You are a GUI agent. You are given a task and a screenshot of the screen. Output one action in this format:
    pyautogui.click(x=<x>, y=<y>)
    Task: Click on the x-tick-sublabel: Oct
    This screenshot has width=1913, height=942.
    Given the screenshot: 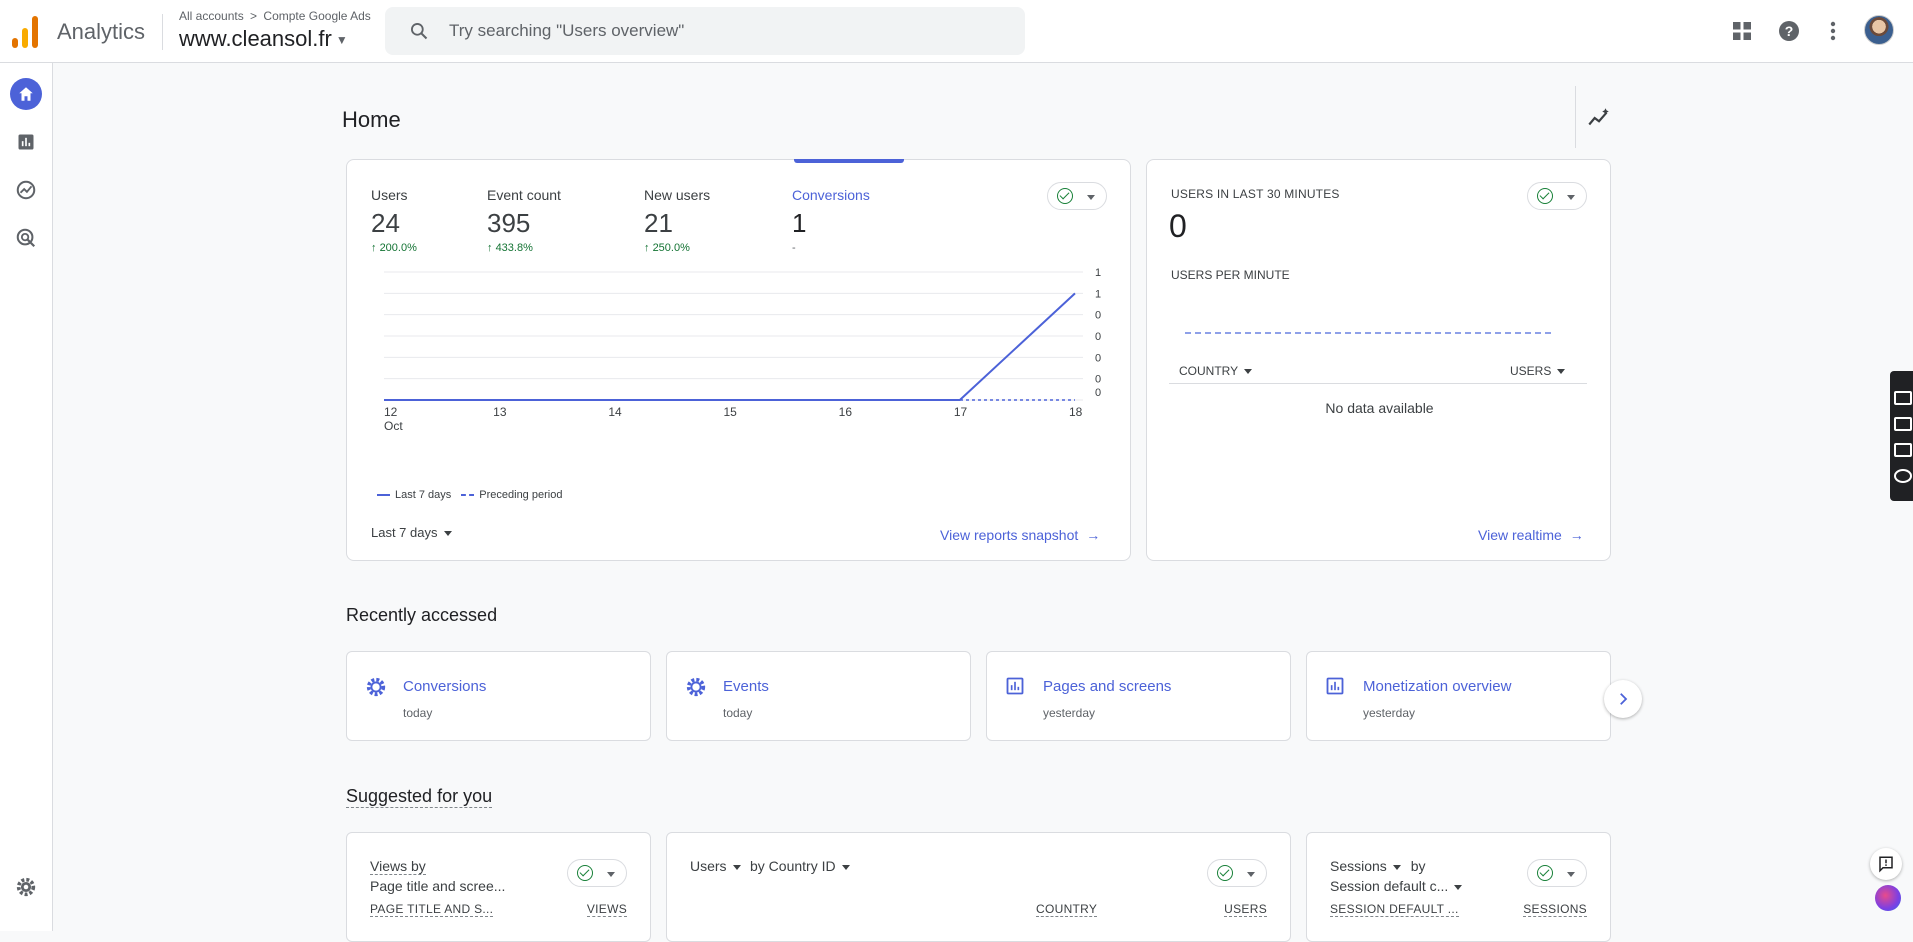 What is the action you would take?
    pyautogui.click(x=393, y=426)
    